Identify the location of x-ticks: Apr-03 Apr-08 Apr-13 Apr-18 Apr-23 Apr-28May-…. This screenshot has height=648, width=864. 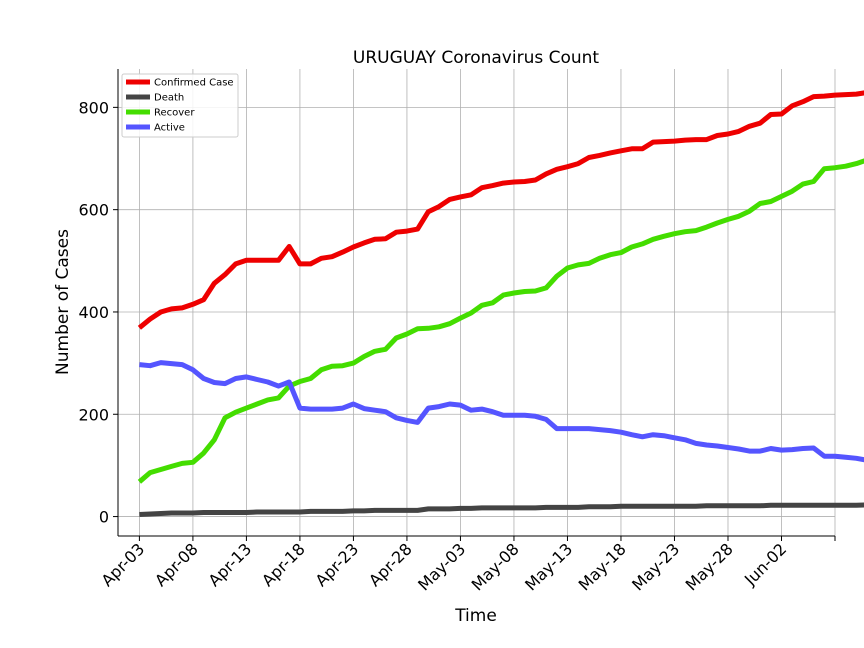
(466, 565).